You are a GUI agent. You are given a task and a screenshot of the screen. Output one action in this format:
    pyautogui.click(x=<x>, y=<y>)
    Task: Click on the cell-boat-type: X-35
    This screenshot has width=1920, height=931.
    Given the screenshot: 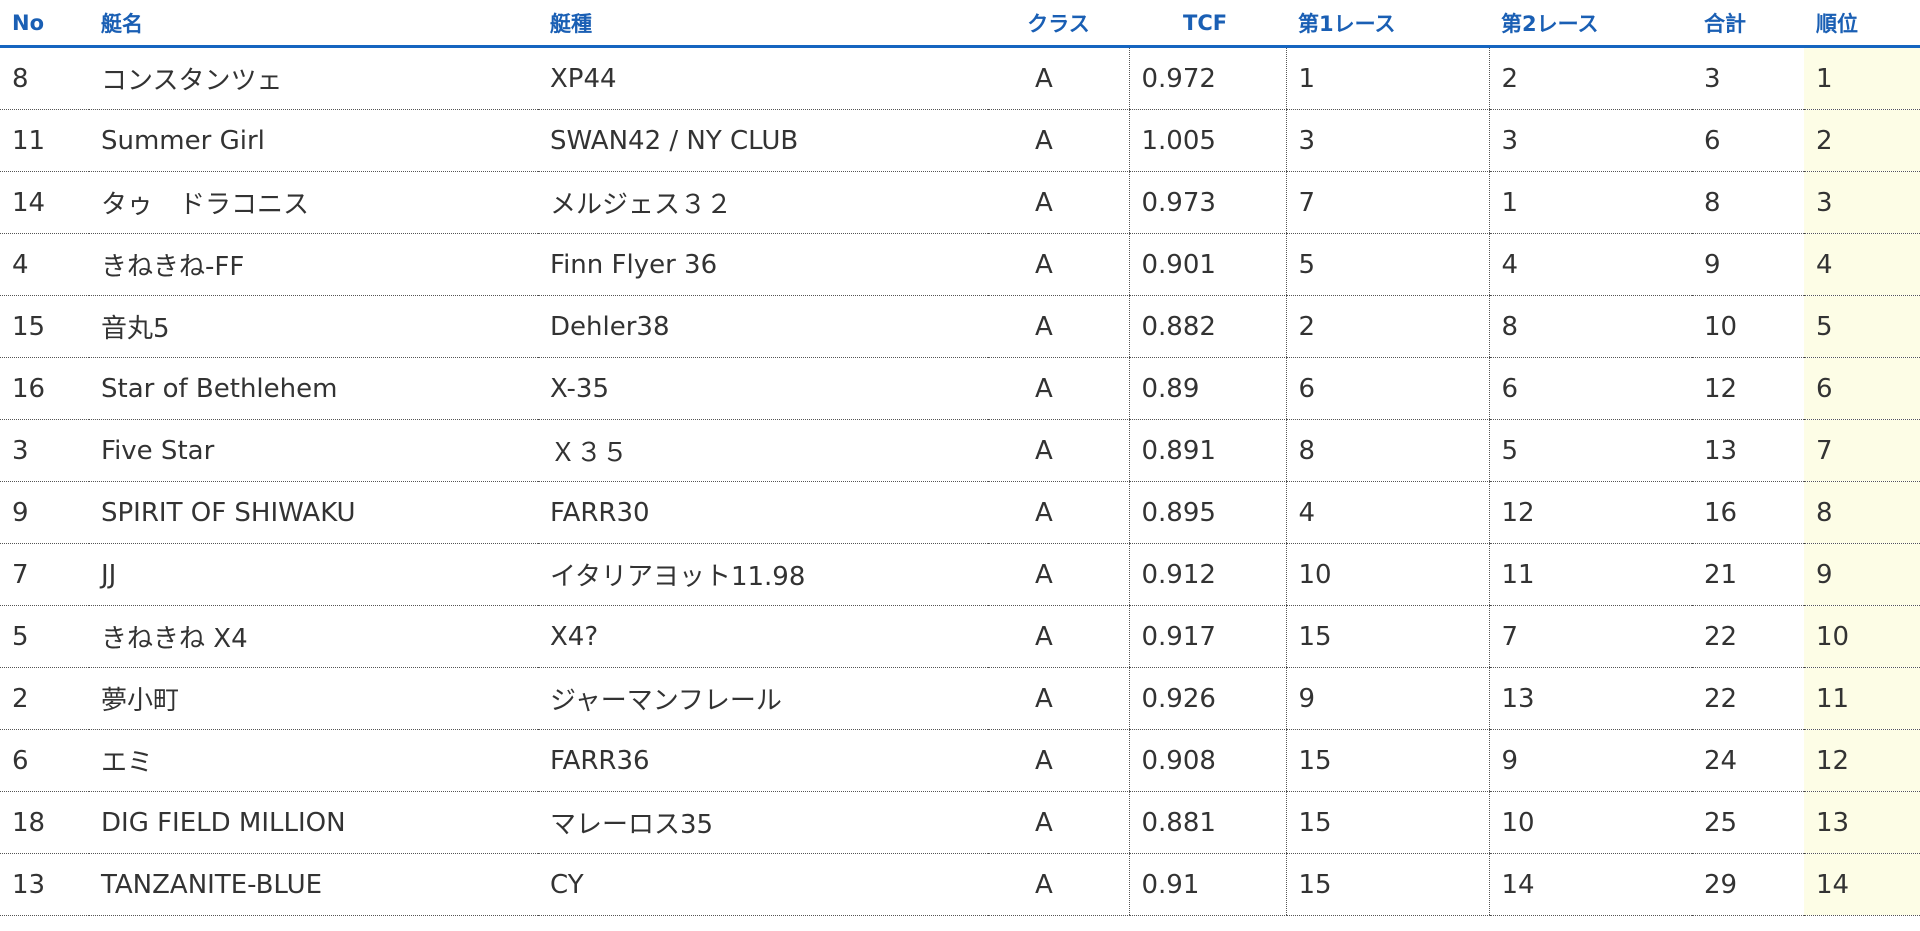 What is the action you would take?
    pyautogui.click(x=763, y=388)
    